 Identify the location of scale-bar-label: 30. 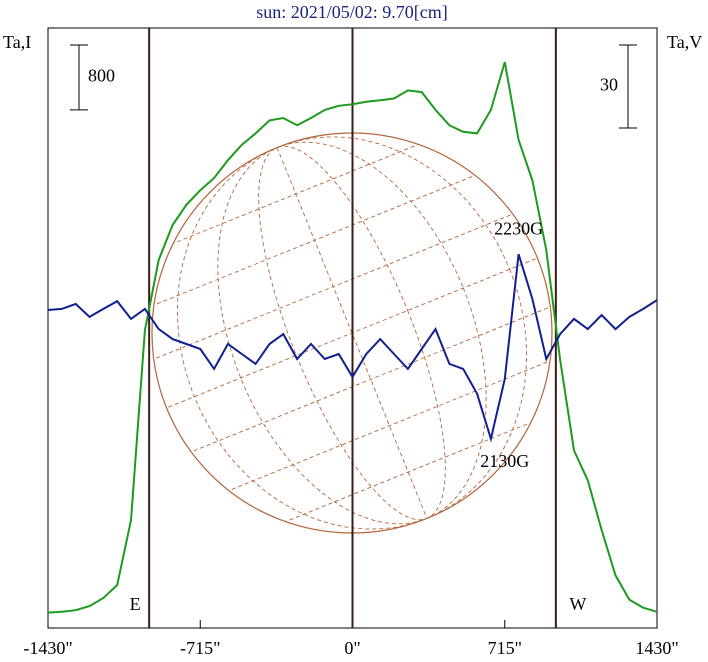
(609, 85).